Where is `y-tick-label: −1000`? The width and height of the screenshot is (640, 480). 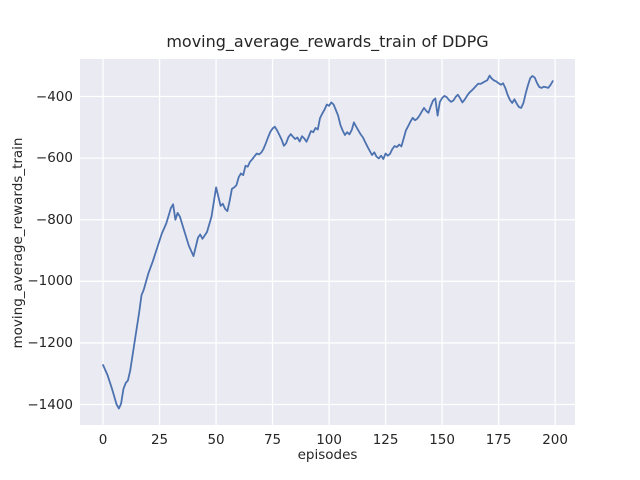
y-tick-label: −1000 is located at coordinates (50, 281).